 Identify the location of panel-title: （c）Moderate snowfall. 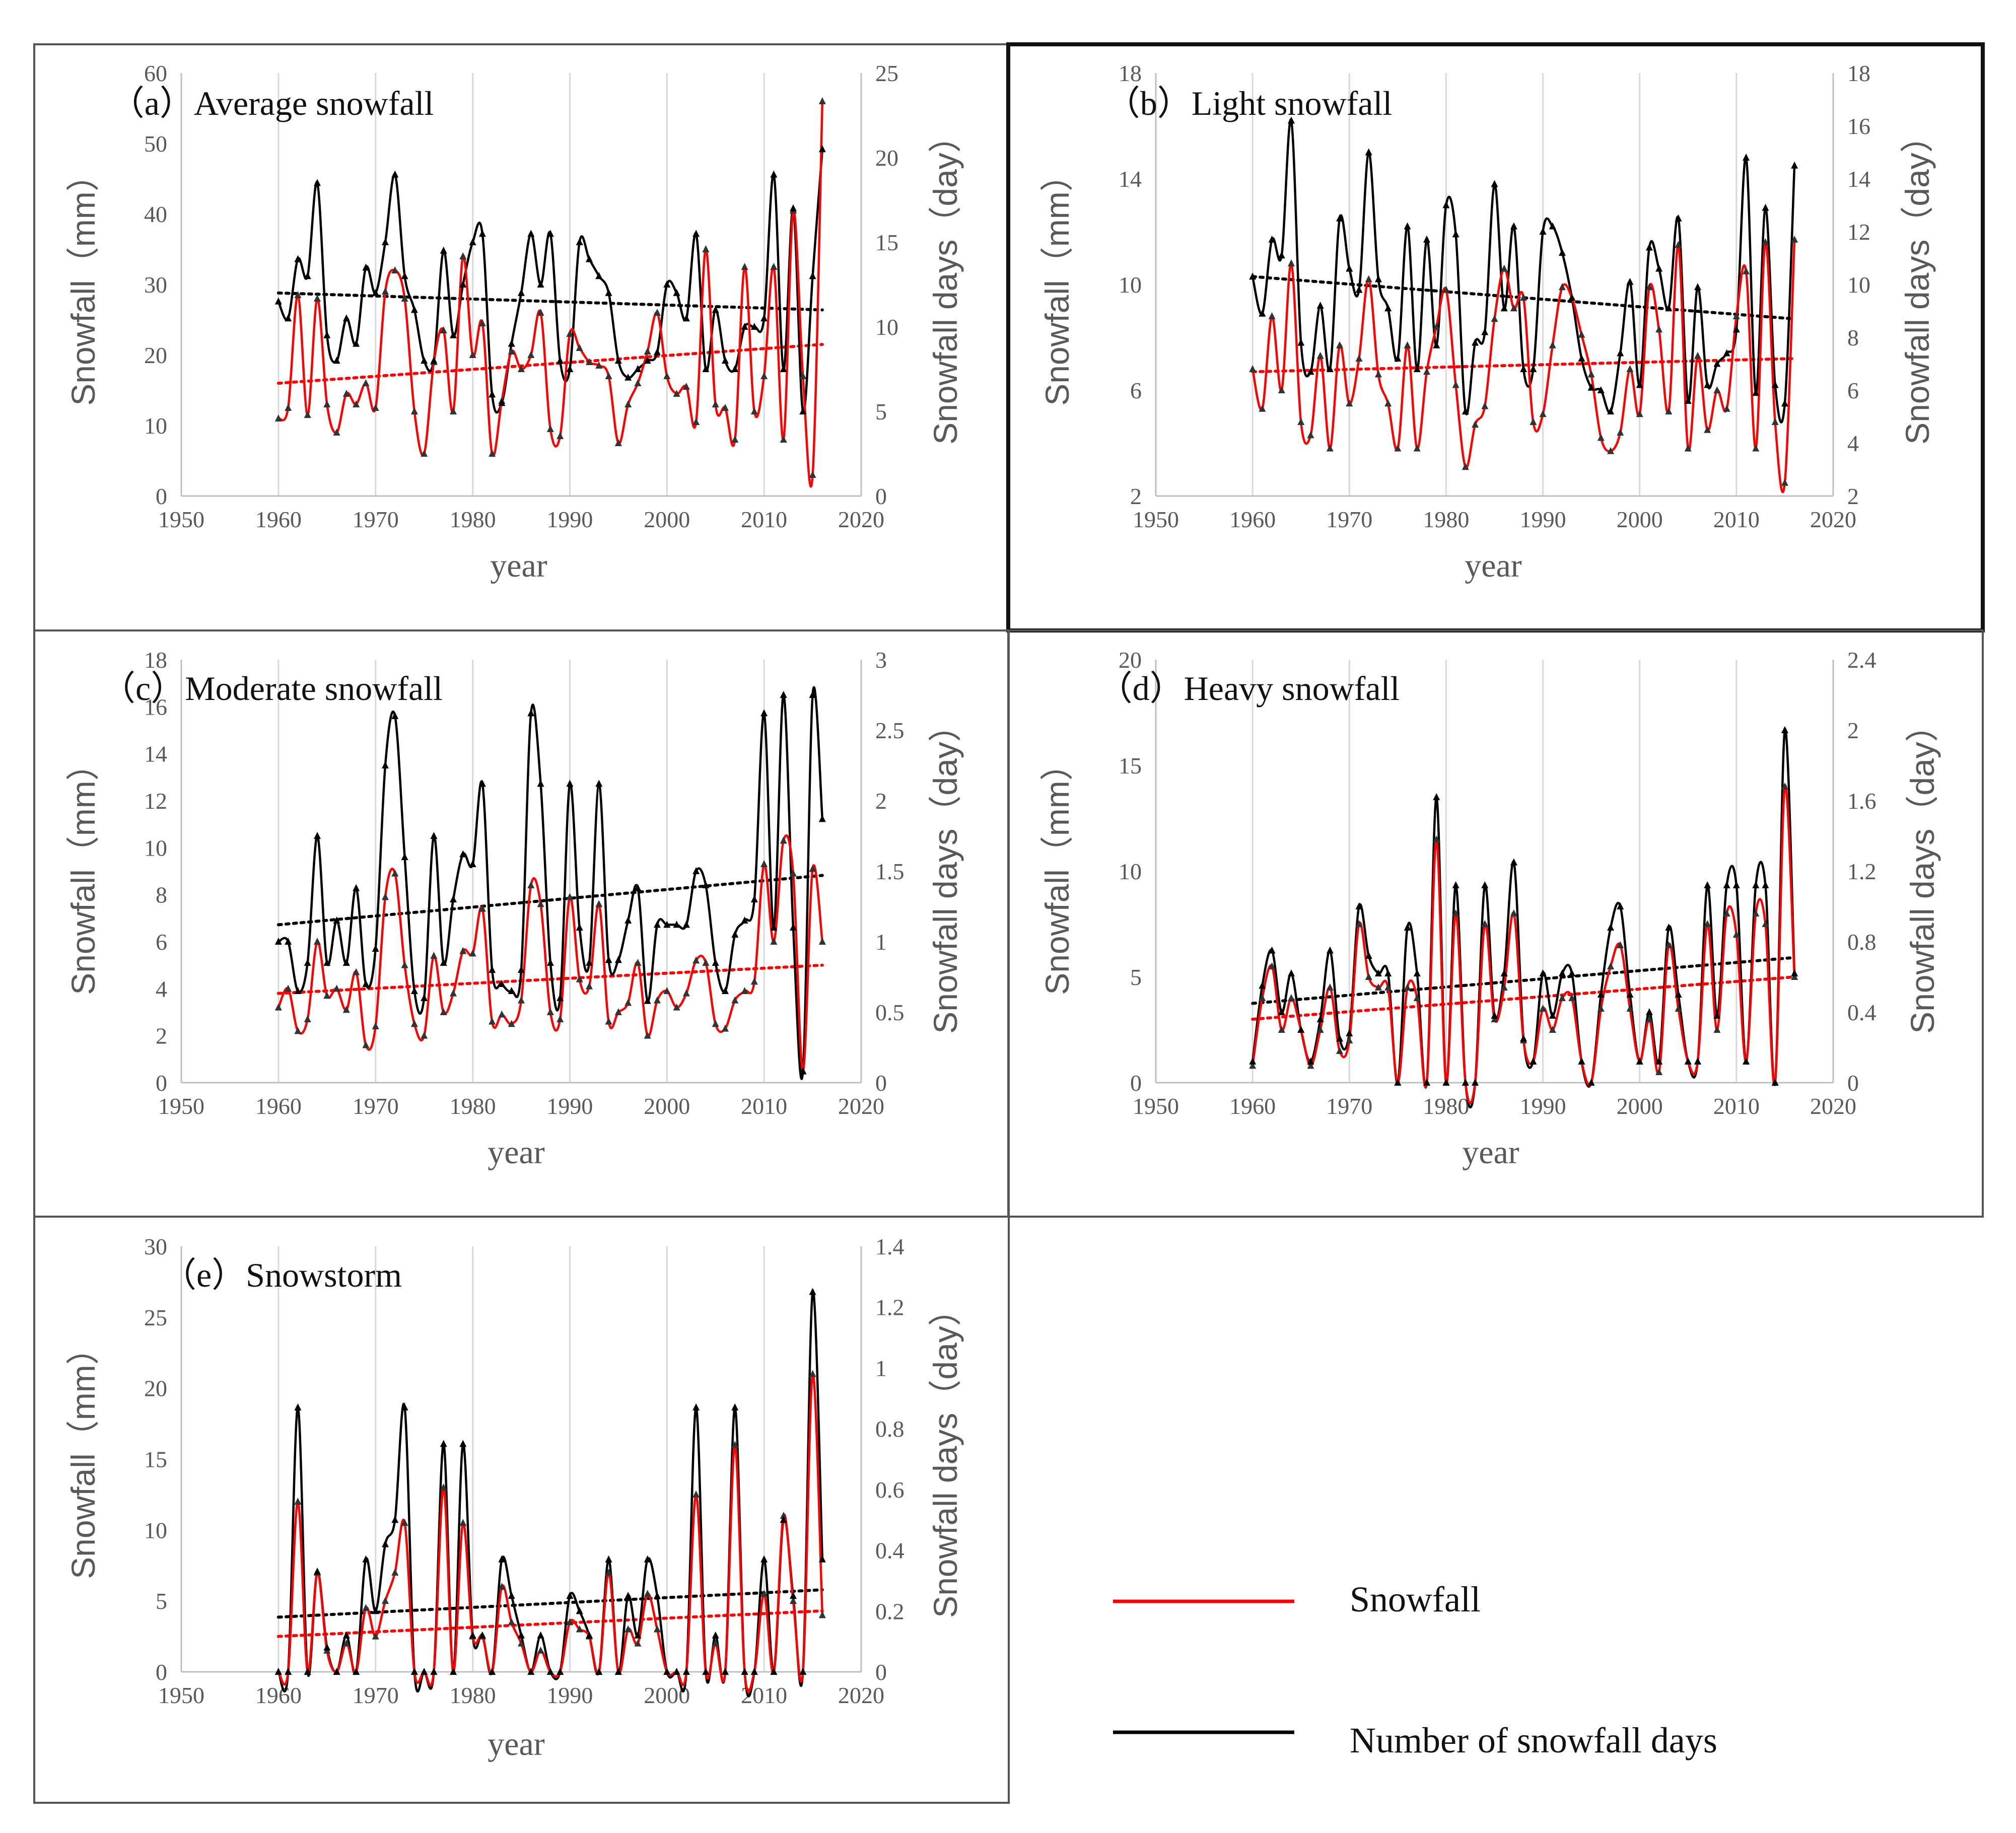
(272, 688).